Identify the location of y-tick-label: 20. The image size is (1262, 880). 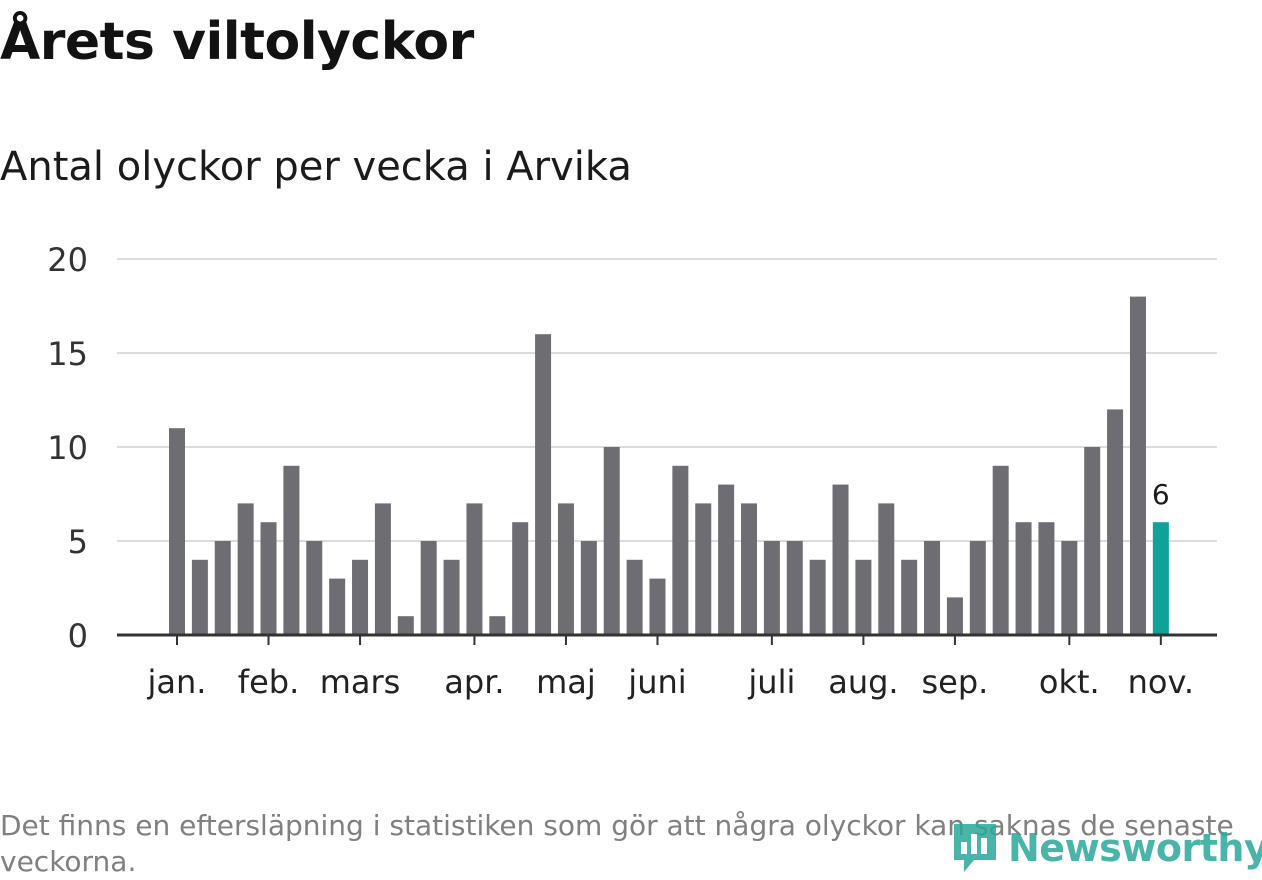
(67, 260).